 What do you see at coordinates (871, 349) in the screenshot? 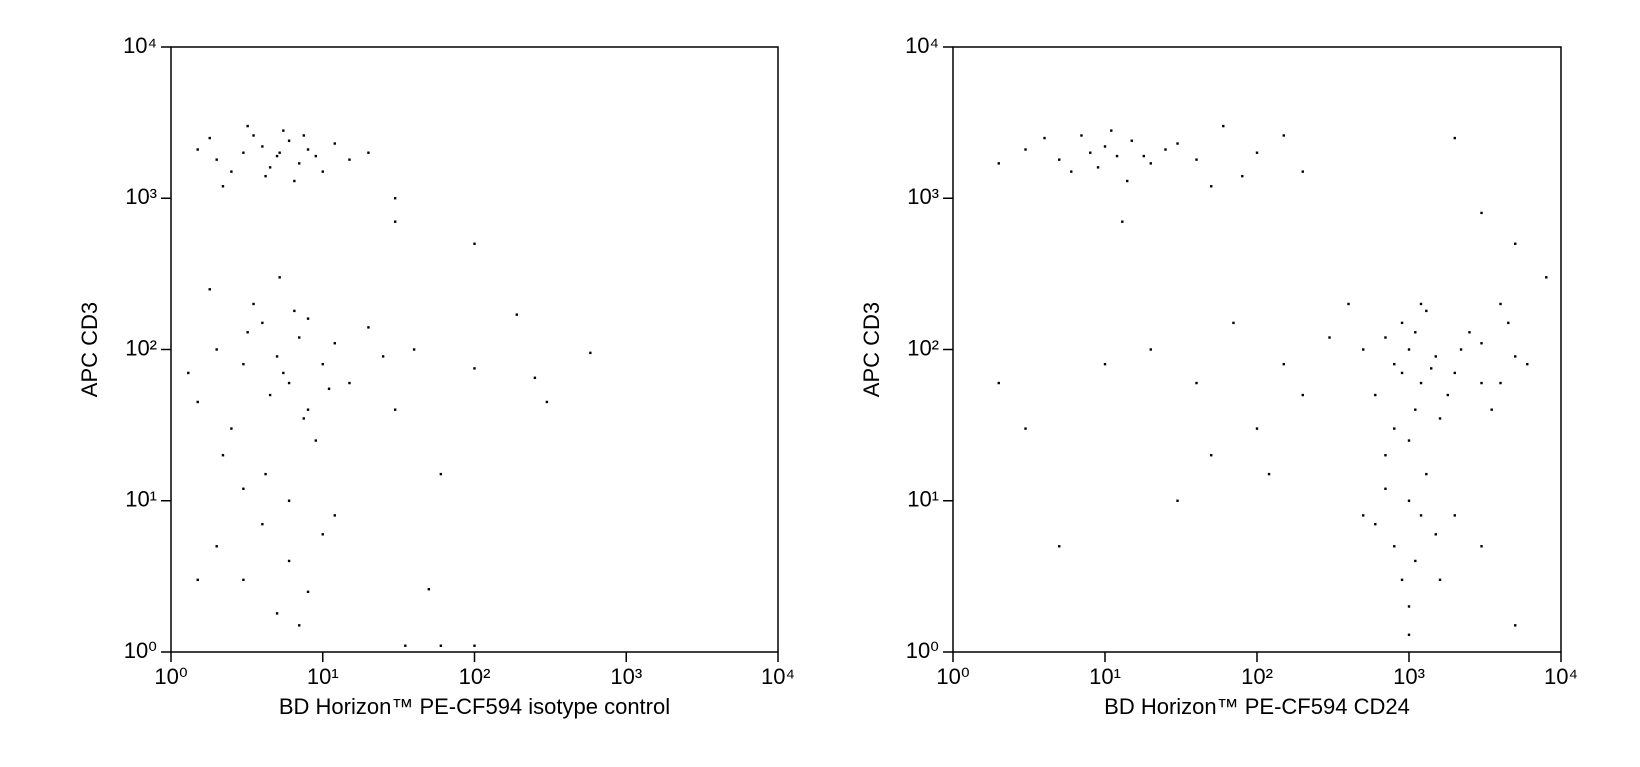
I see `y-axis-label: APC CD3` at bounding box center [871, 349].